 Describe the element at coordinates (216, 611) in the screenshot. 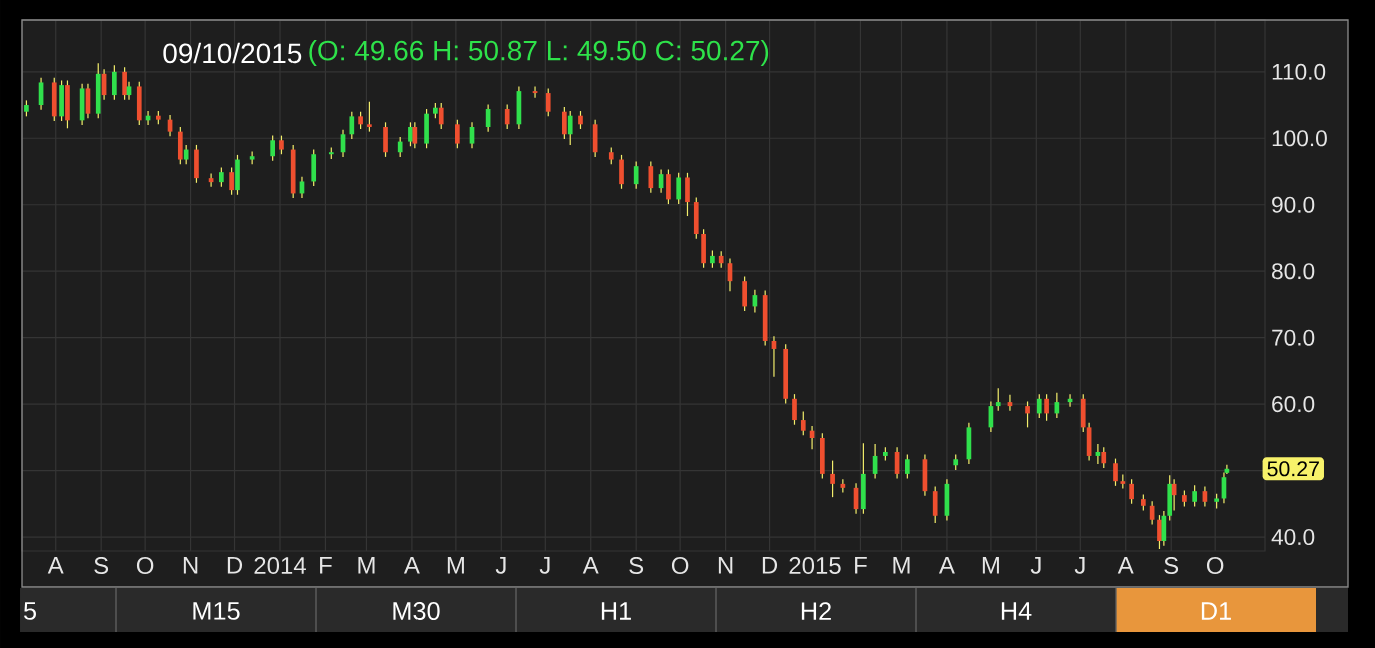

I see `text: M15` at that location.